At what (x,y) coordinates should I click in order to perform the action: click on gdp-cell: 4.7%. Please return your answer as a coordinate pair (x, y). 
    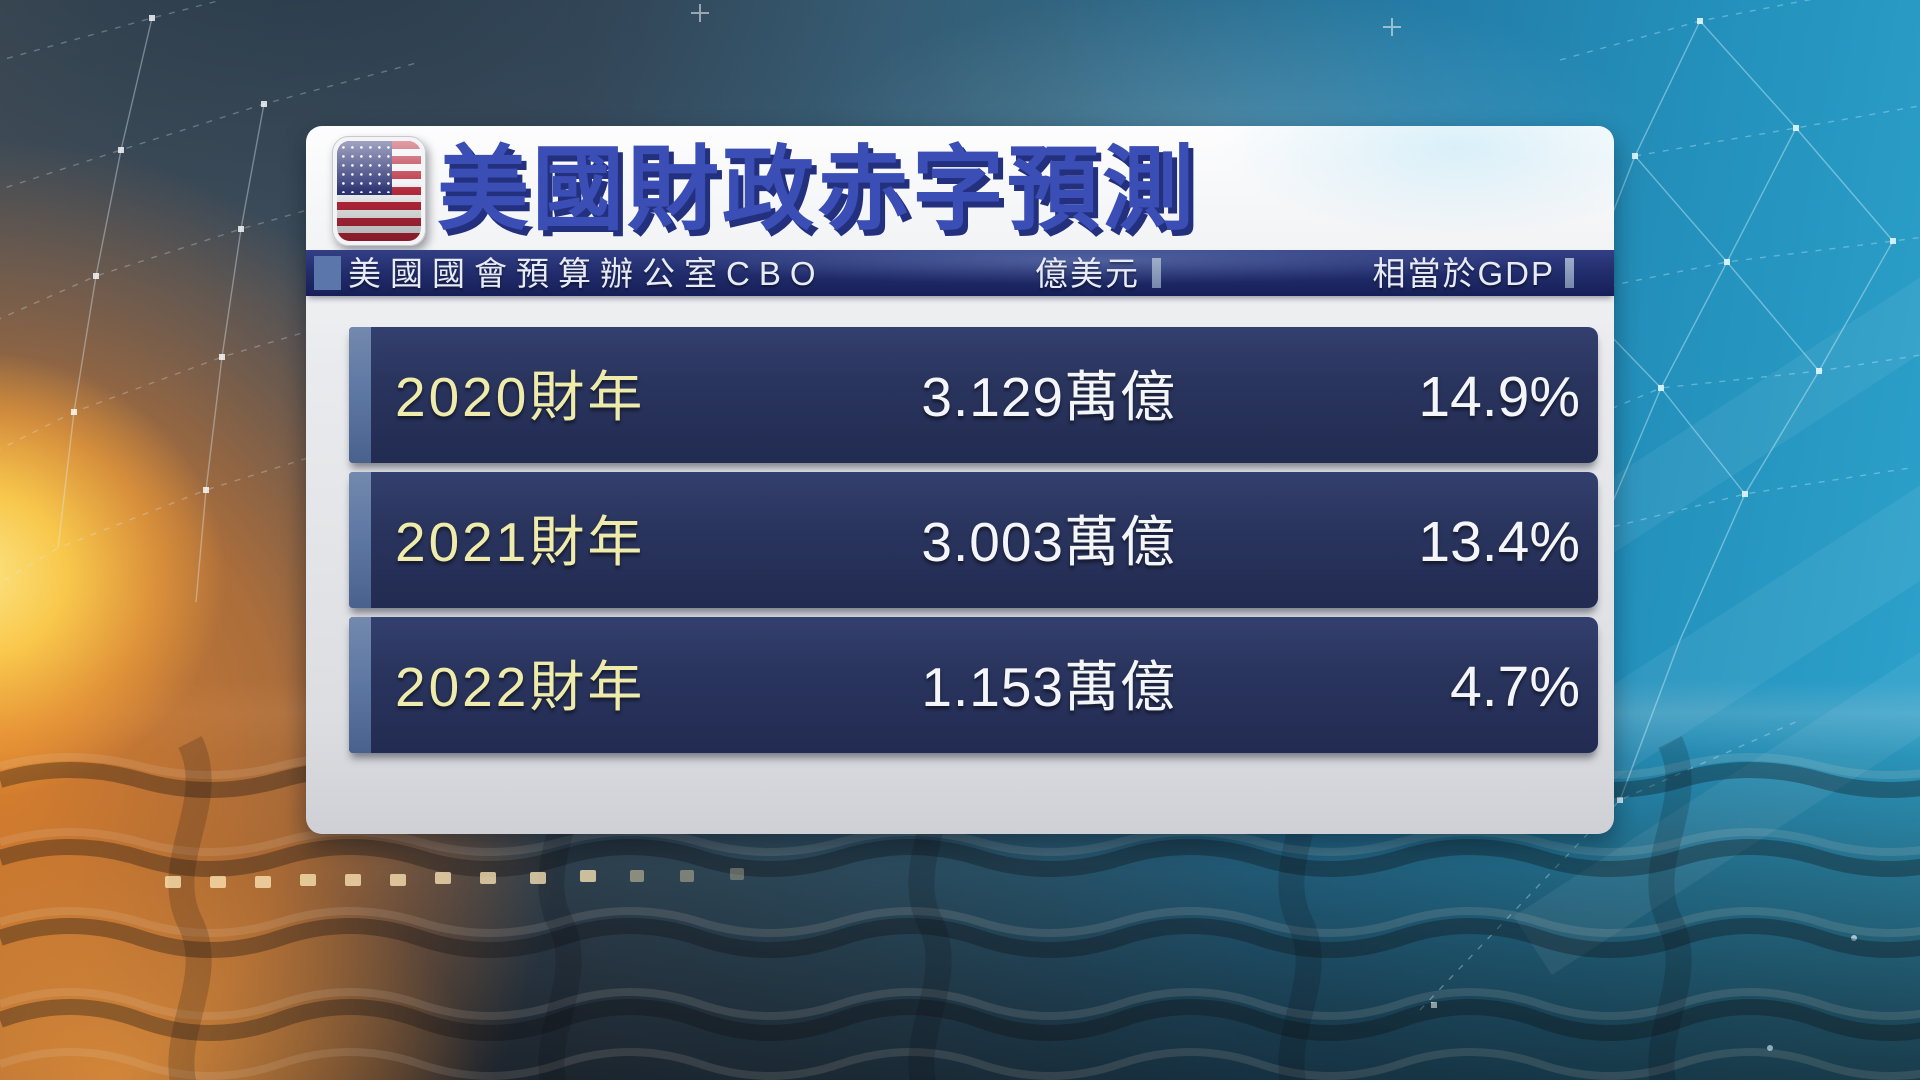
    Looking at the image, I should click on (1515, 687).